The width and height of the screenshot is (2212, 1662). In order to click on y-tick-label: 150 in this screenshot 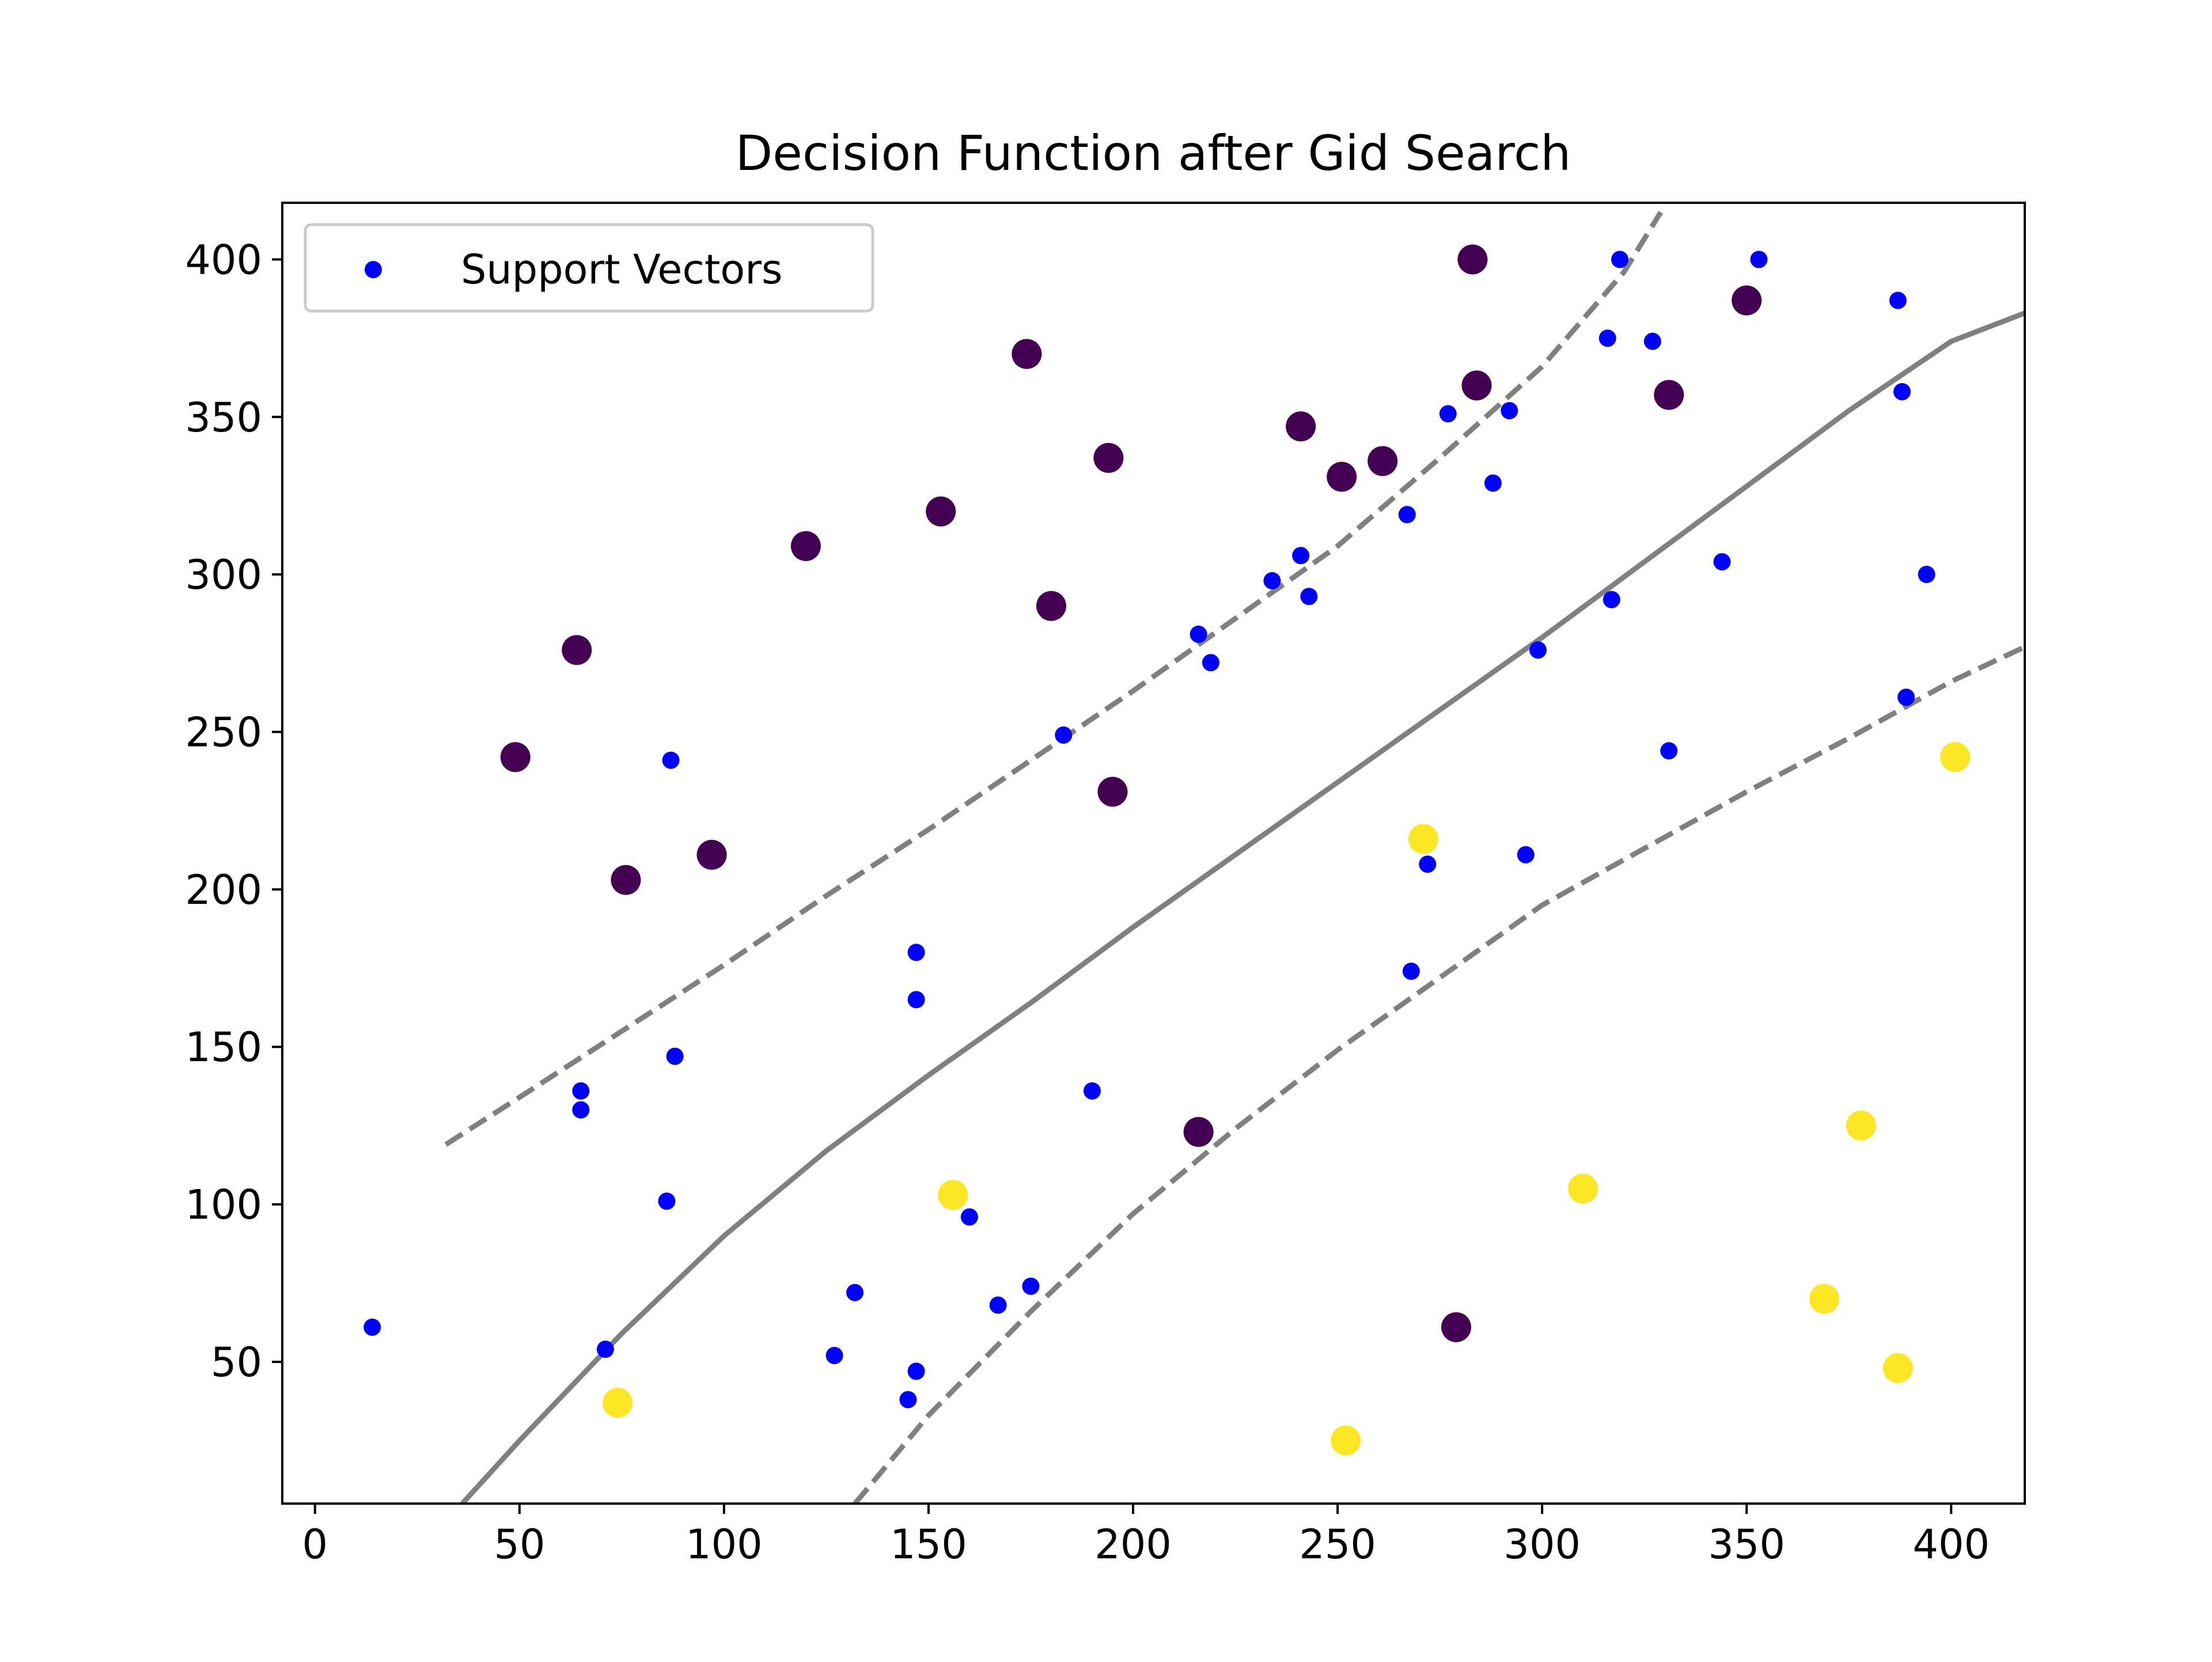, I will do `click(223, 1047)`.